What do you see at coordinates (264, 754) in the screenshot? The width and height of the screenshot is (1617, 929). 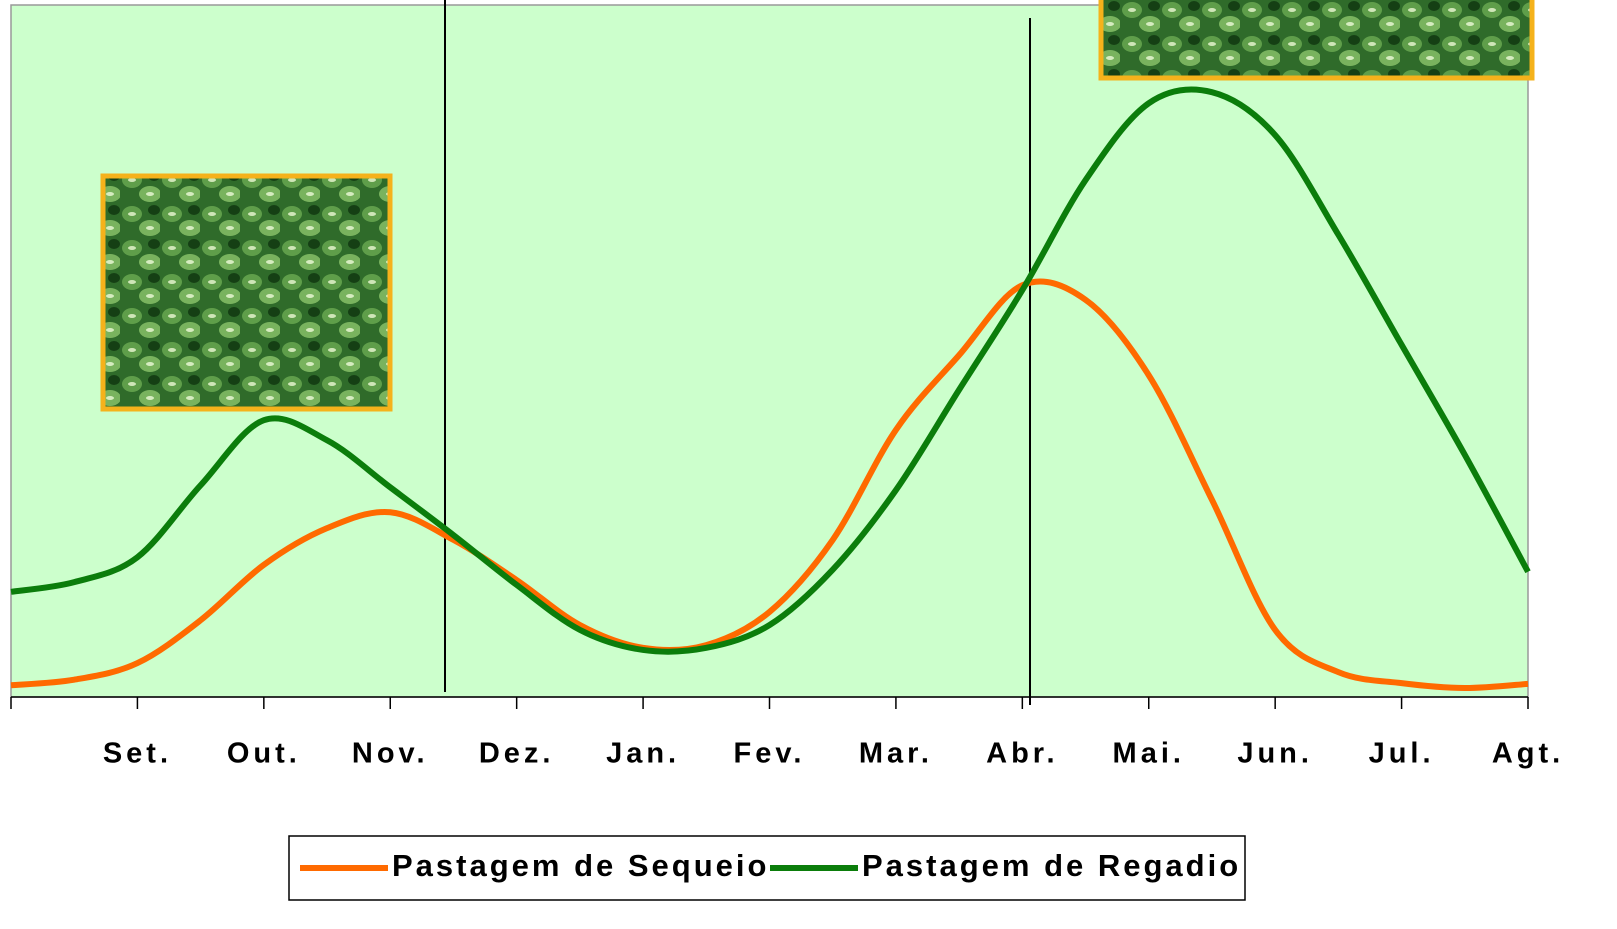 I see `x-tick-label: Out.` at bounding box center [264, 754].